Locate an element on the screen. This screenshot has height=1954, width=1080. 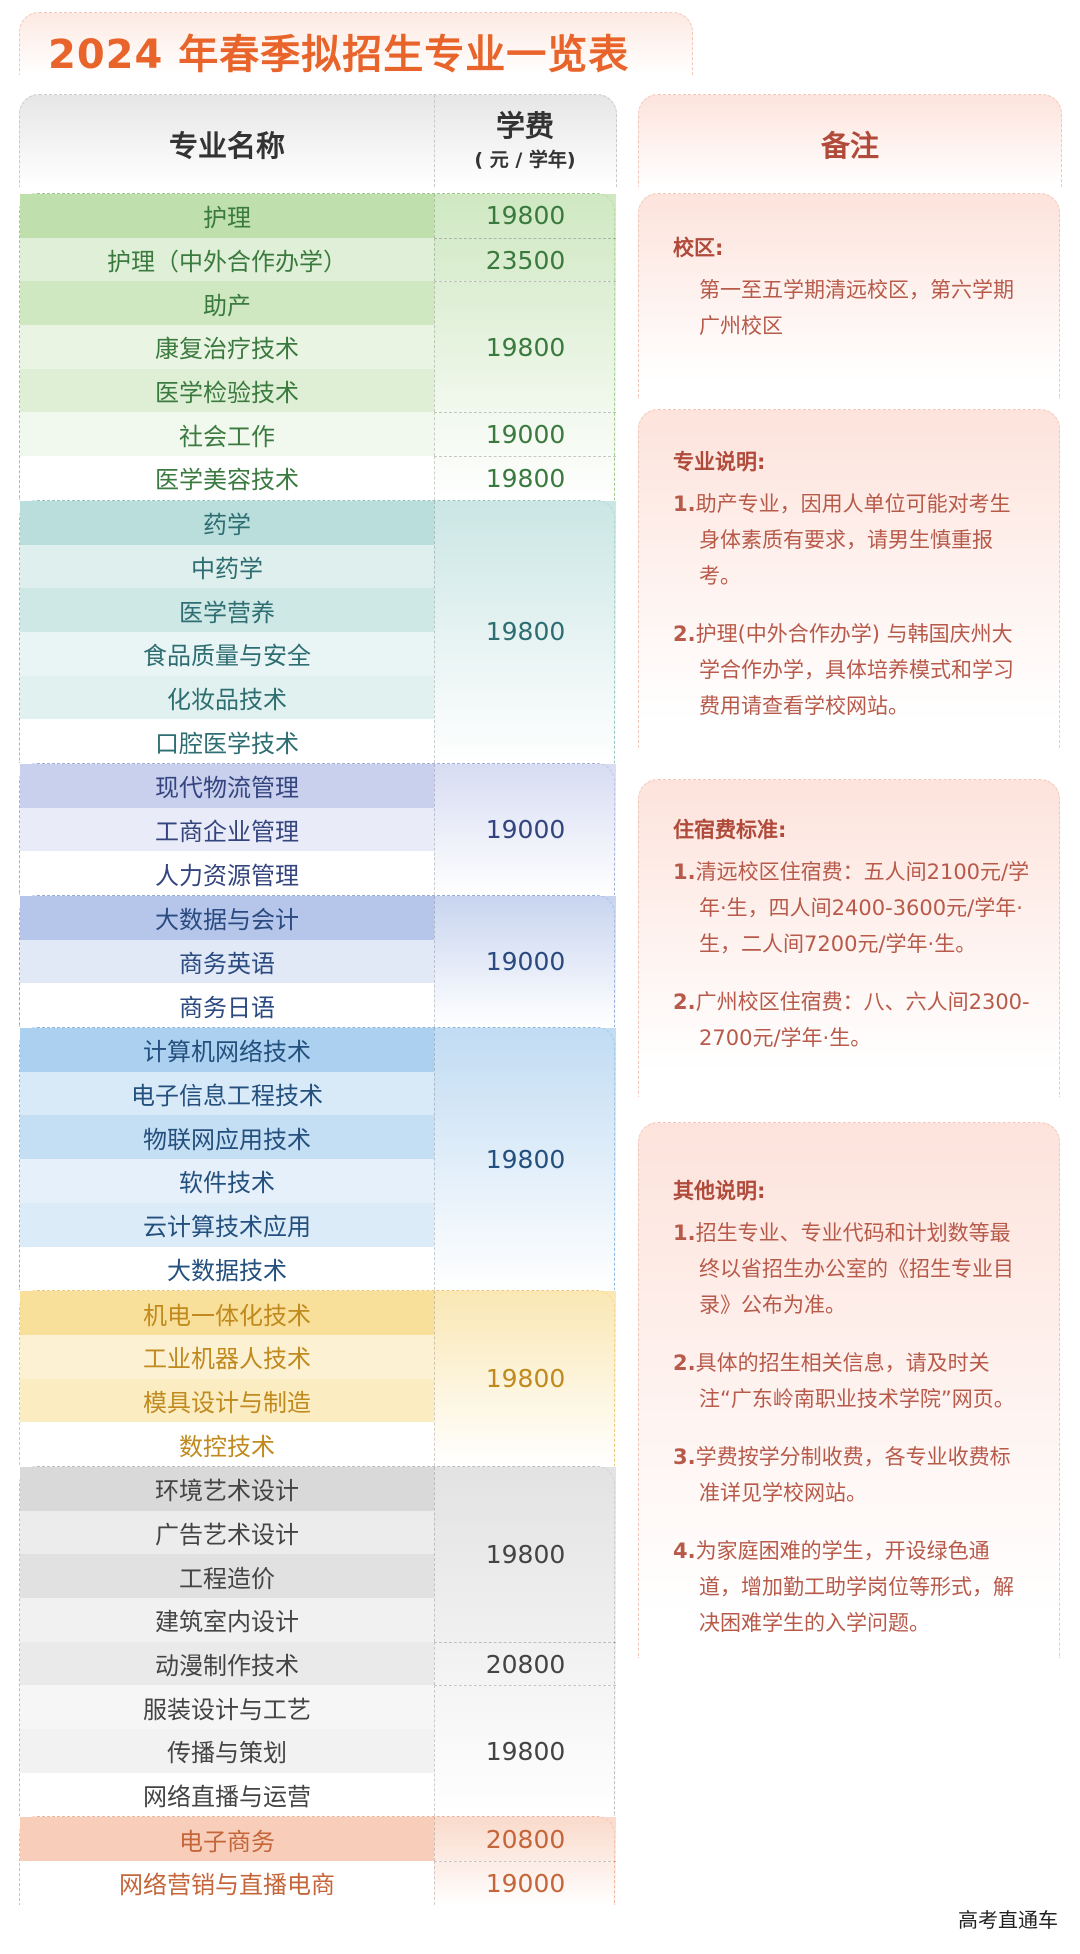
major-name: 网络营销与直播电商 is located at coordinates (227, 1885).